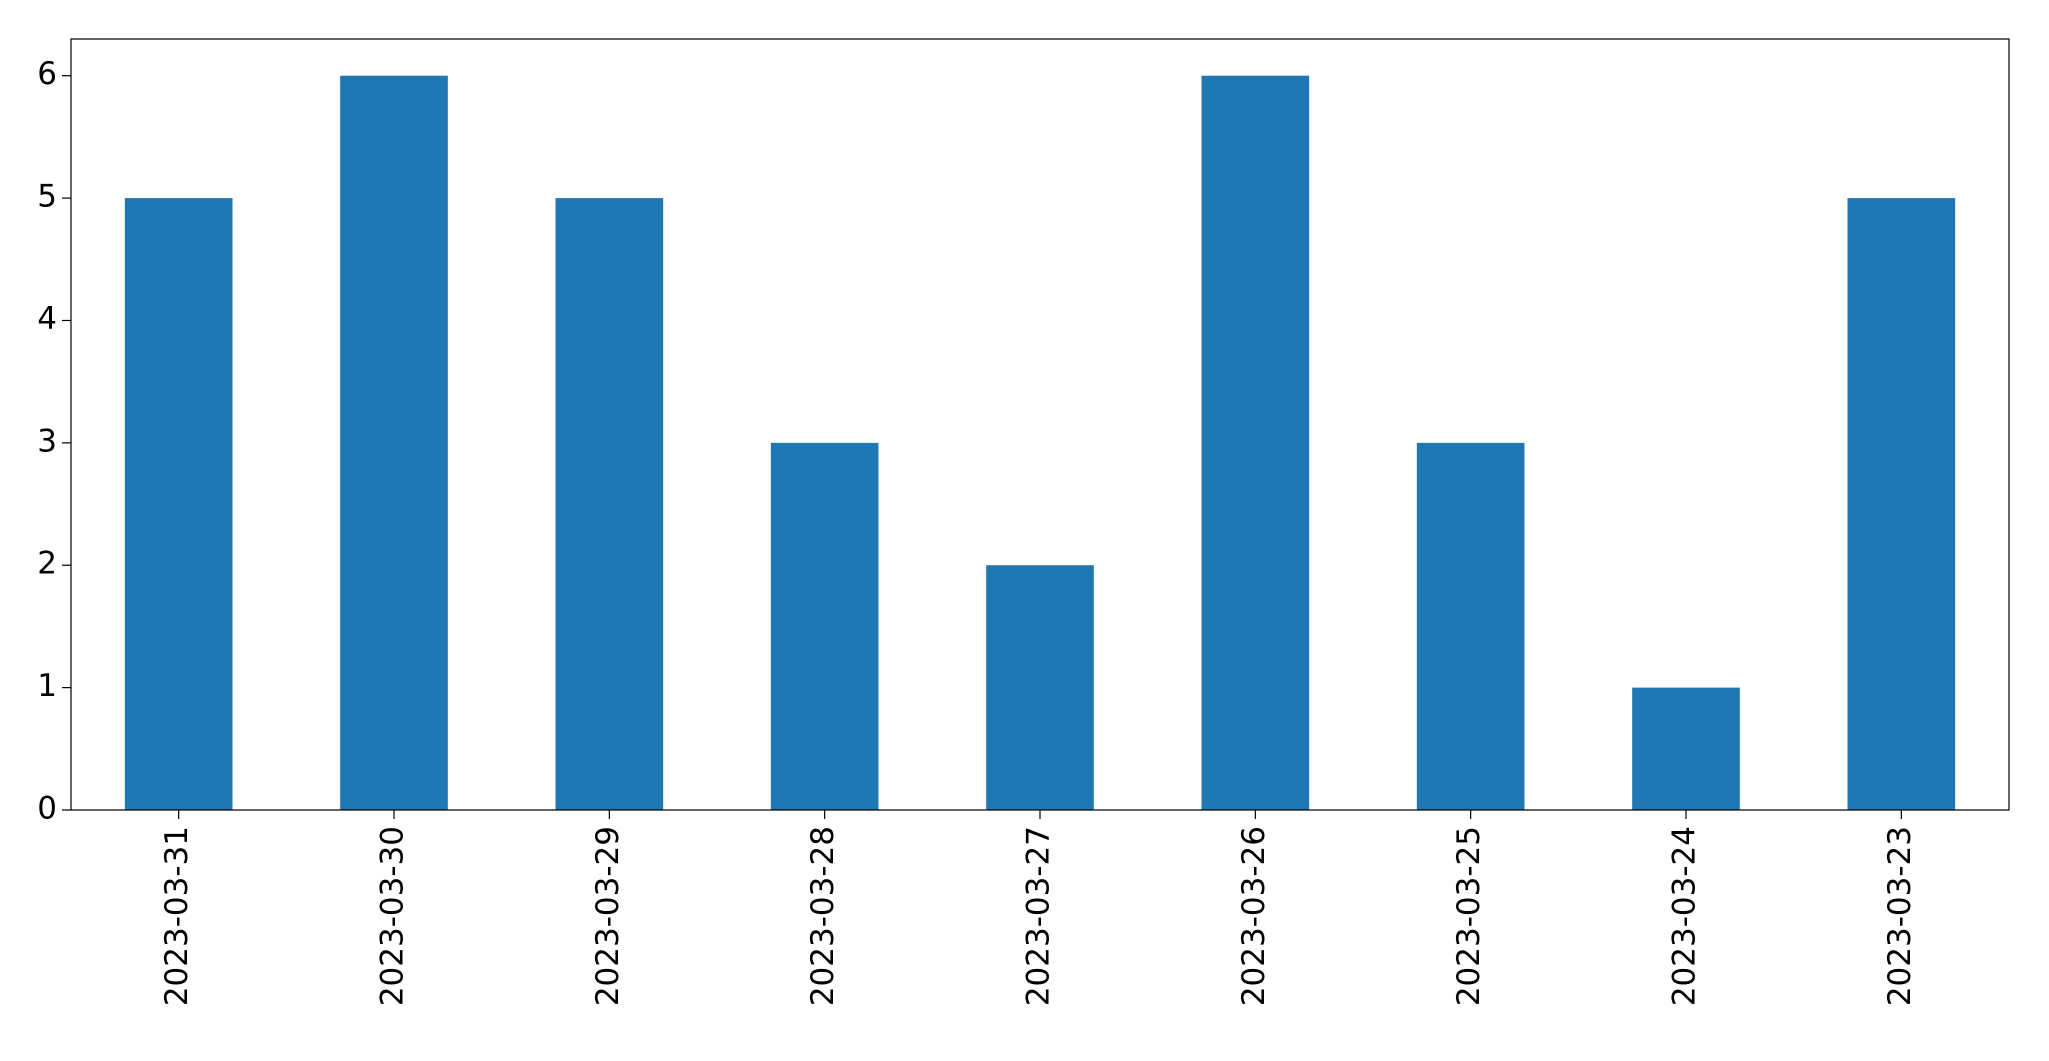 This screenshot has width=2049, height=1061. I want to click on y-tick-label: 4, so click(47, 319).